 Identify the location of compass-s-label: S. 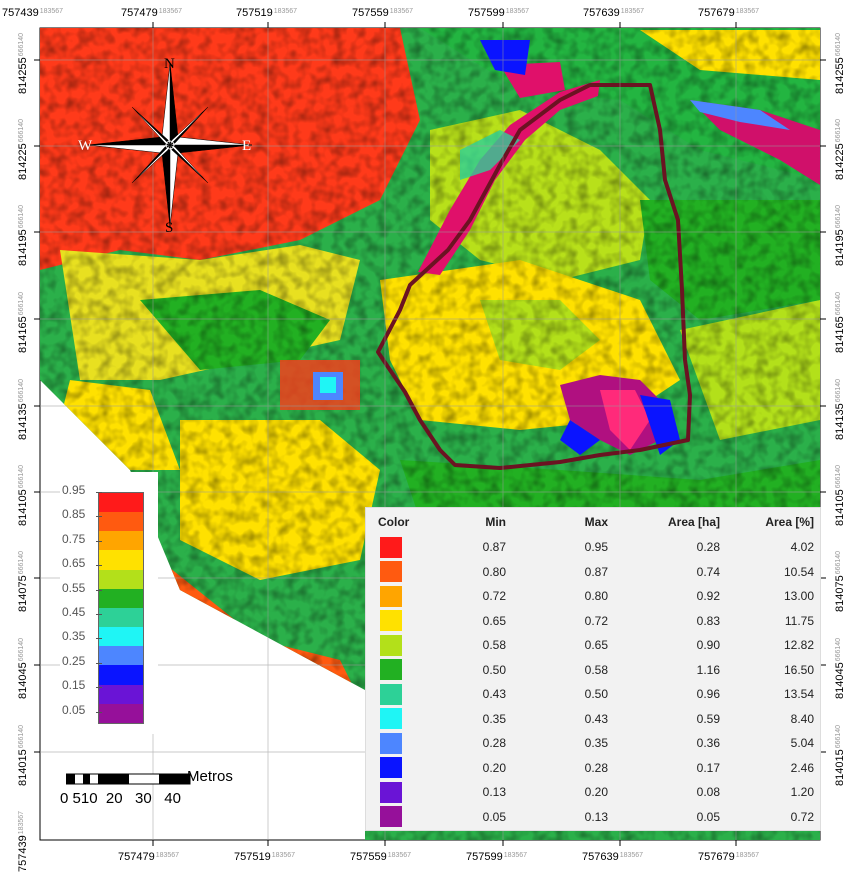
(169, 228).